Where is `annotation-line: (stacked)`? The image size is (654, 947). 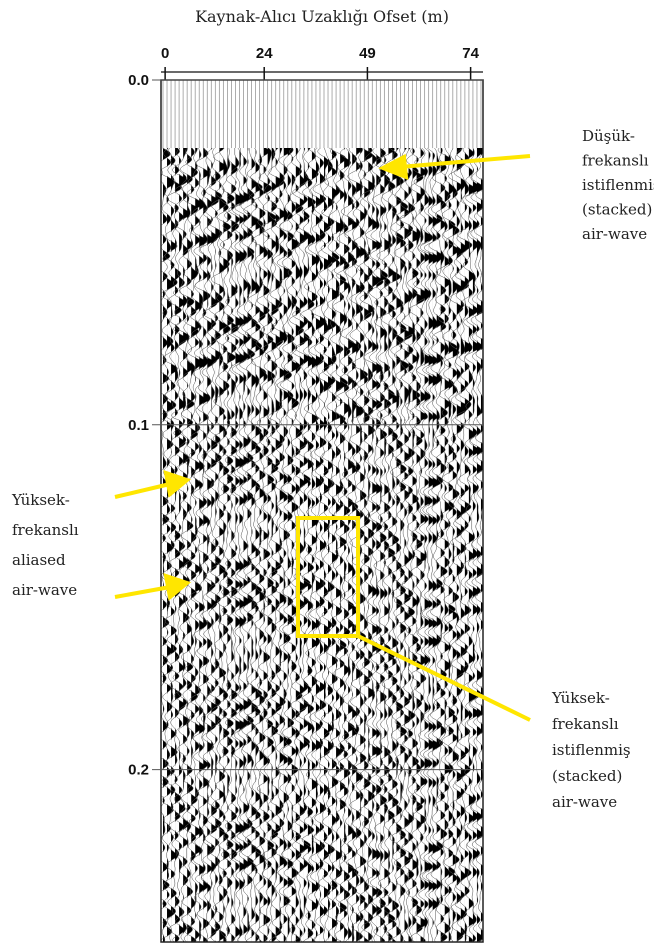 annotation-line: (stacked) is located at coordinates (617, 210).